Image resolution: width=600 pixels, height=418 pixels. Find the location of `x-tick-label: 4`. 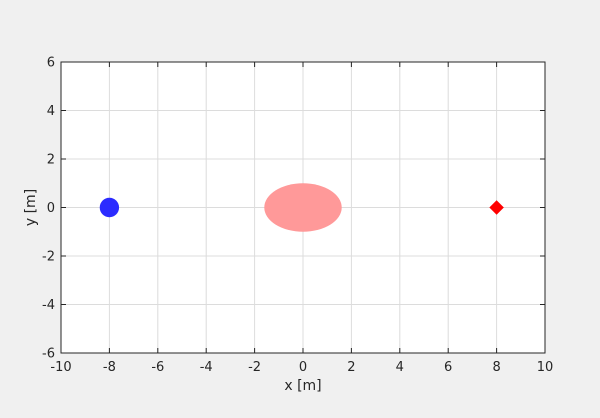

x-tick-label: 4 is located at coordinates (400, 367).